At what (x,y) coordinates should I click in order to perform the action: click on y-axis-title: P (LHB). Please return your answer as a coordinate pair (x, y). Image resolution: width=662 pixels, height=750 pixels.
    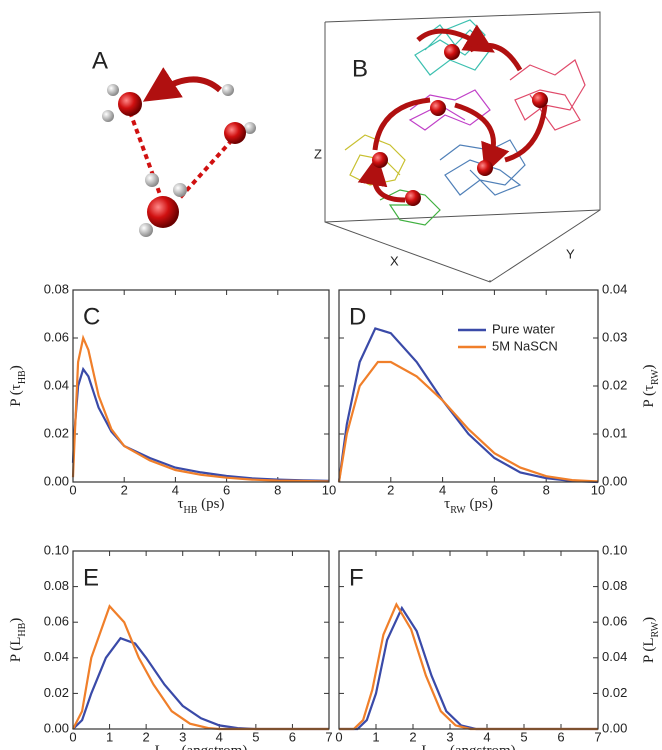
    Looking at the image, I should click on (17, 640).